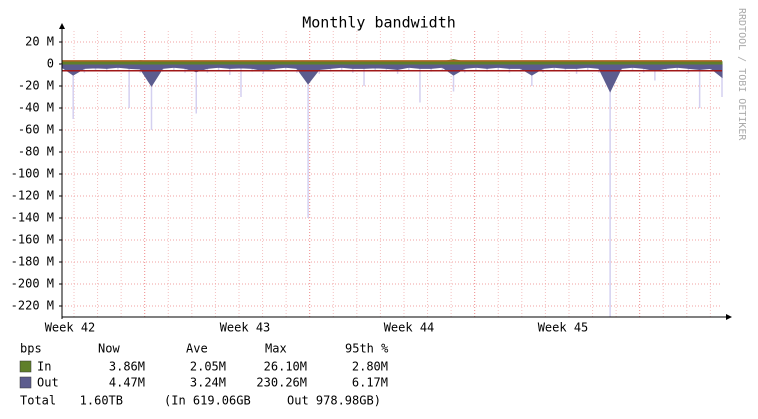 The height and width of the screenshot is (419, 758). I want to click on y-tick-label: -80 M, so click(36, 152).